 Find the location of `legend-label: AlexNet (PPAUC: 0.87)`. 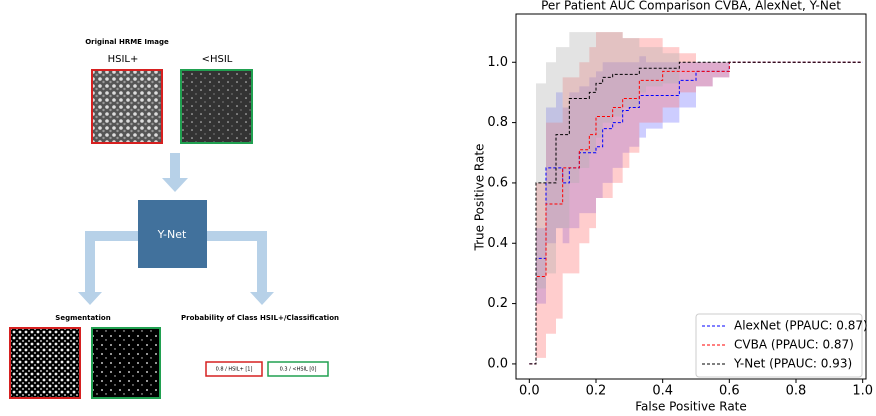

legend-label: AlexNet (PPAUC: 0.87) is located at coordinates (801, 326).